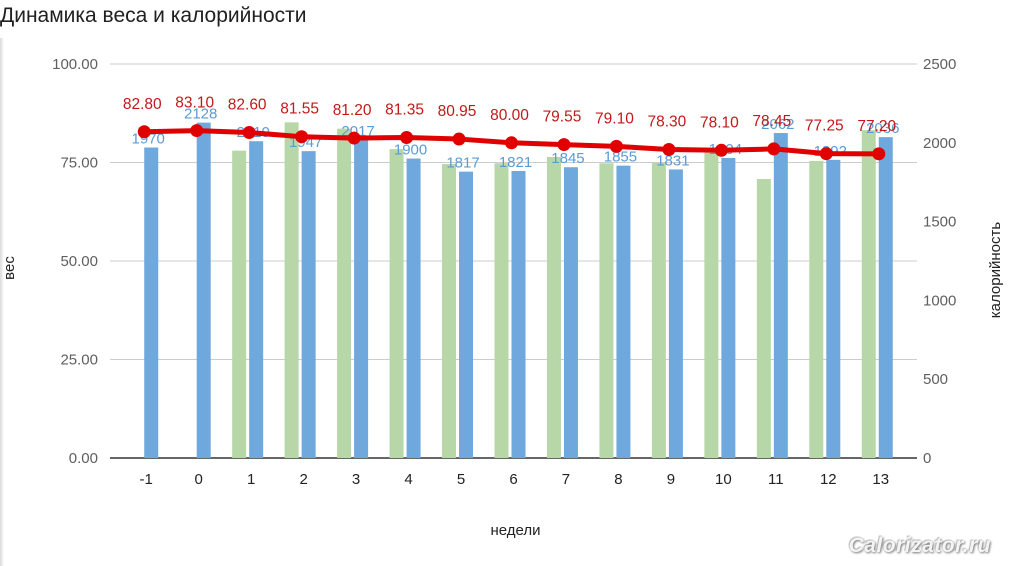  Describe the element at coordinates (513, 479) in the screenshot. I see `x-tick-label: 6` at that location.